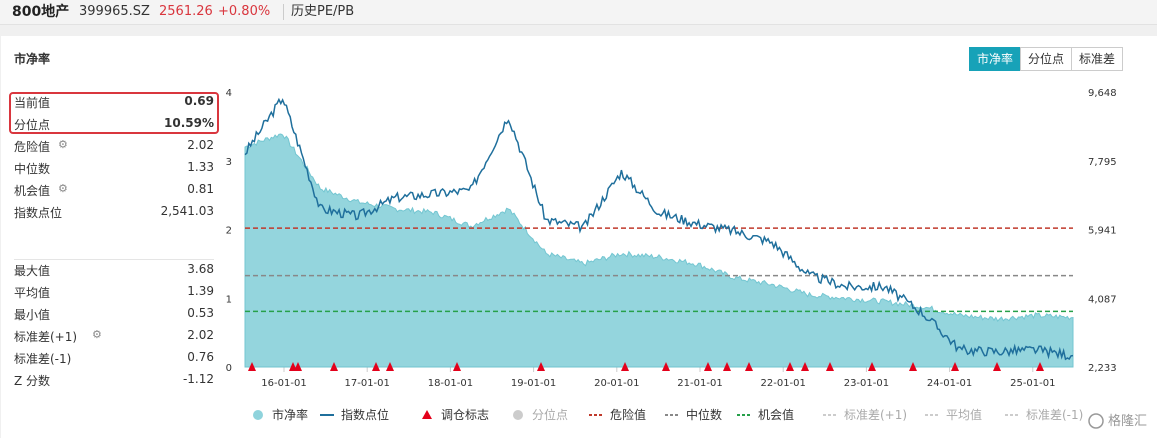 The width and height of the screenshot is (1157, 438). I want to click on stat-row: 标准差(-1) 0.76, so click(114, 358).